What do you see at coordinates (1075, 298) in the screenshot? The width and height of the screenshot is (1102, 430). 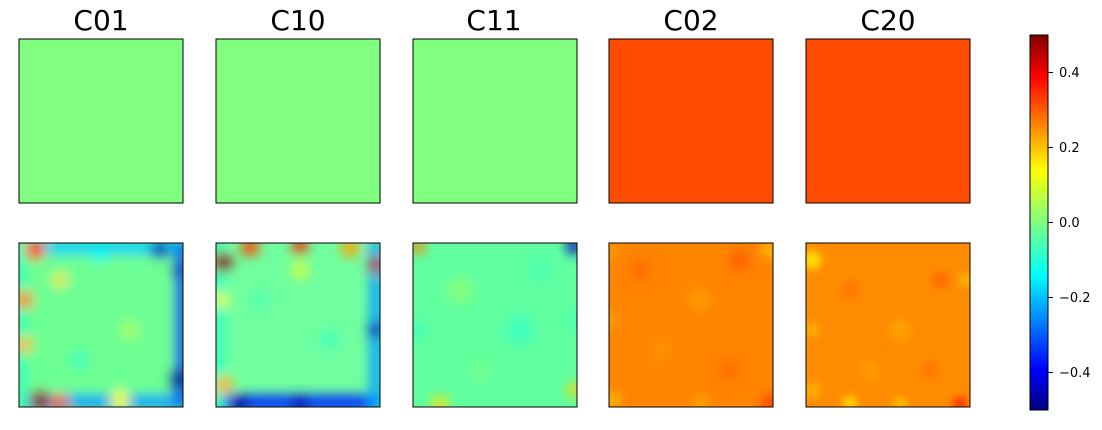 I see `colorbar-tick-label: −0.2` at bounding box center [1075, 298].